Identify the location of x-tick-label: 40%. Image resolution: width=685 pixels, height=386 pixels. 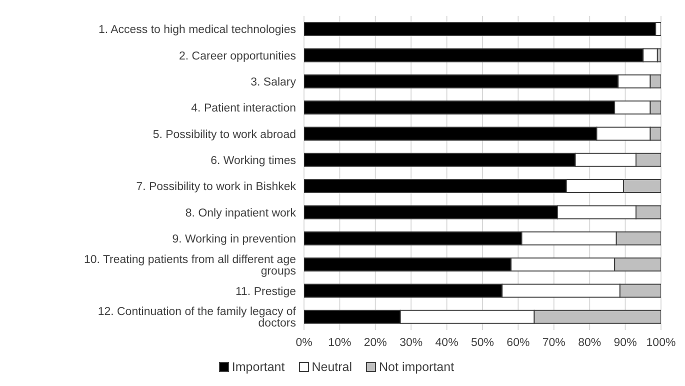
(446, 343).